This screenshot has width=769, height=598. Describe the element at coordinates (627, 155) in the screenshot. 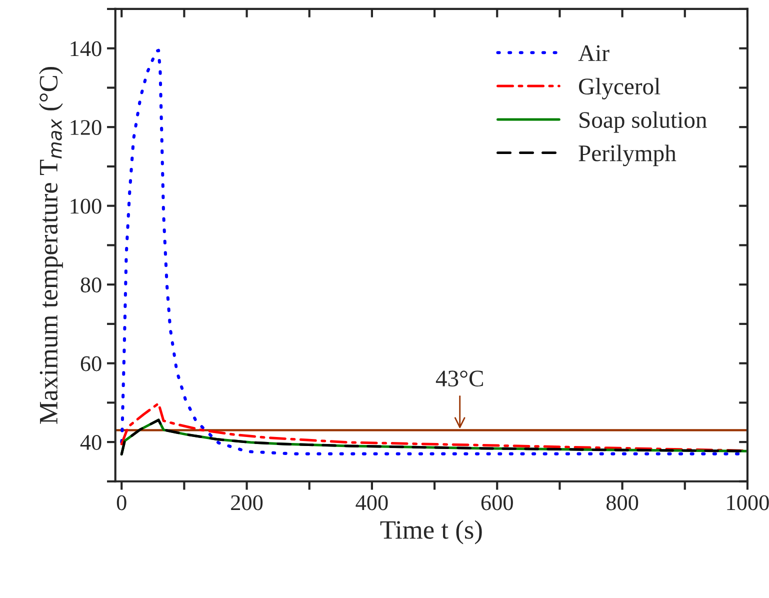

I see `legend-label: Perilymph` at that location.